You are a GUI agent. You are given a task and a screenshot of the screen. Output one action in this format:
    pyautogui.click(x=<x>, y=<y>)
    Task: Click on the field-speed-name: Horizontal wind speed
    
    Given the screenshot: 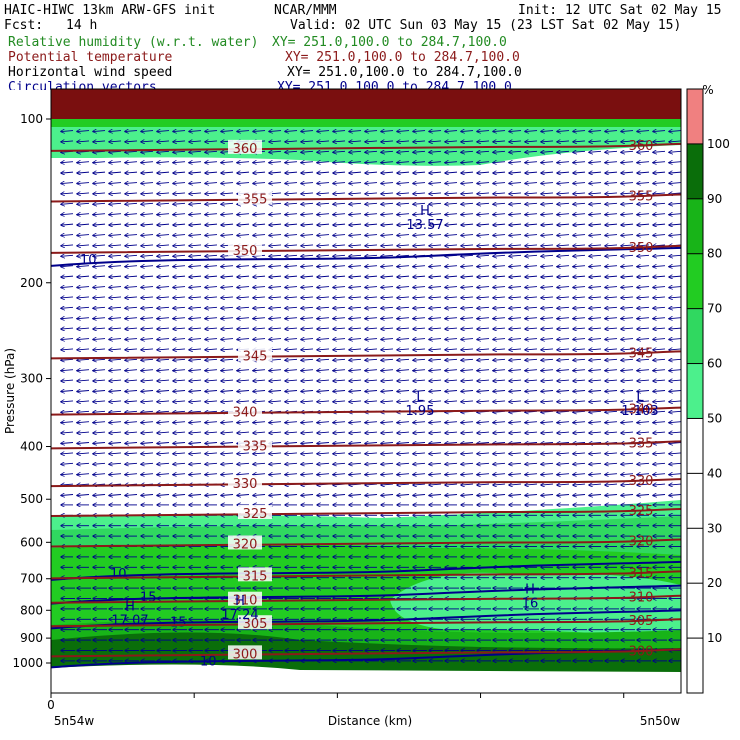 What is the action you would take?
    pyautogui.click(x=90, y=72)
    